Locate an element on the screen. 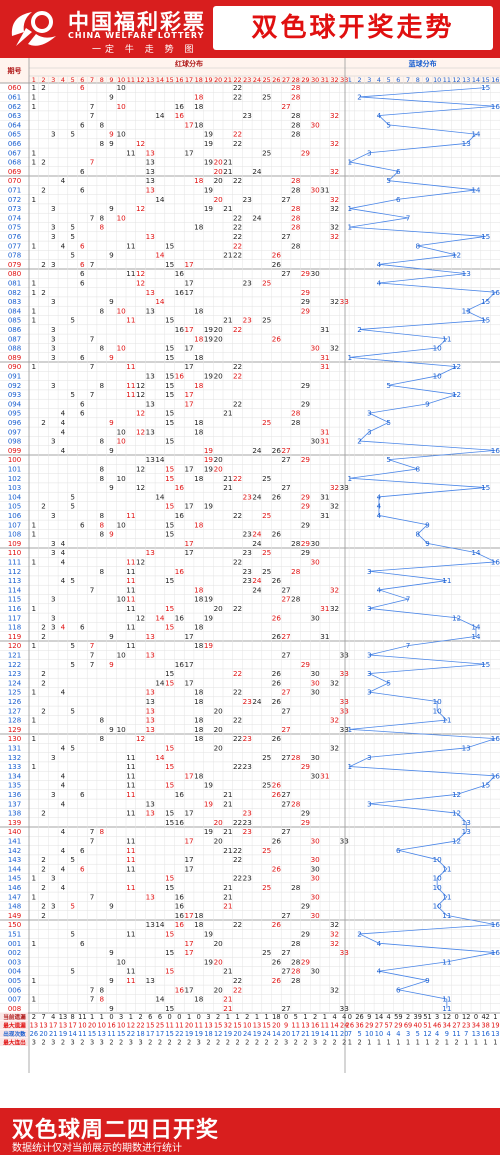 The height and width of the screenshot is (1155, 500). red-ball: 9 is located at coordinates (111, 96).